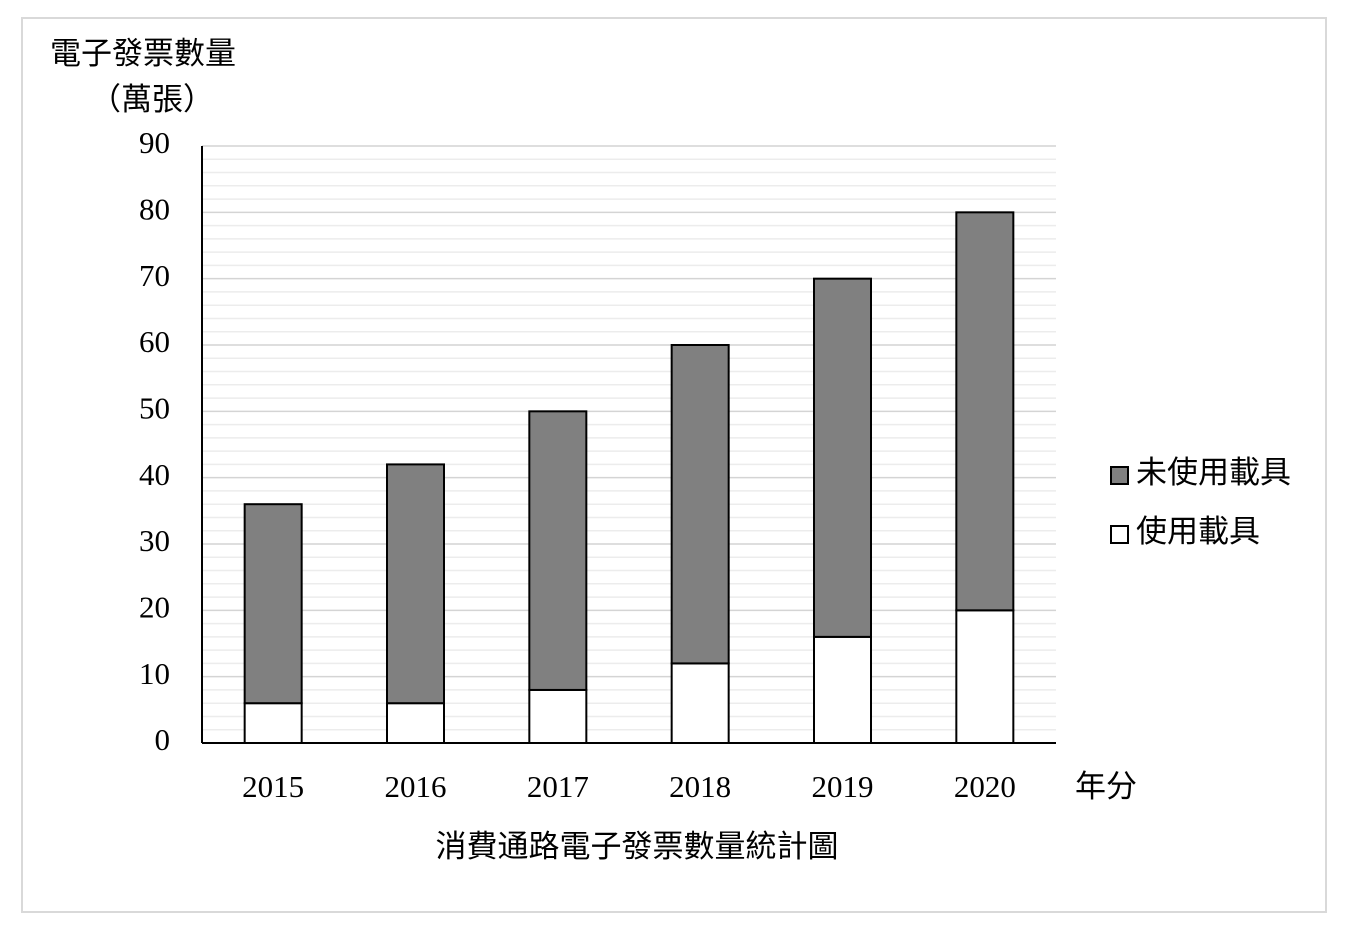 This screenshot has width=1350, height=933. I want to click on x-tick-label: 2020, so click(985, 786).